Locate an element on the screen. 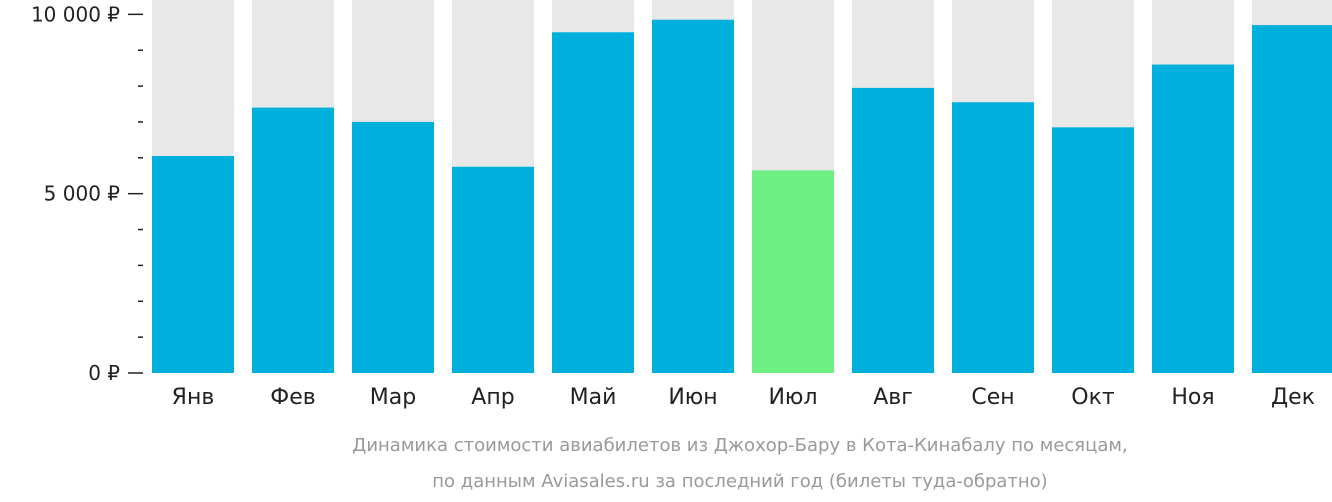 The height and width of the screenshot is (502, 1332). x-tick-label-10: Окт is located at coordinates (1093, 397).